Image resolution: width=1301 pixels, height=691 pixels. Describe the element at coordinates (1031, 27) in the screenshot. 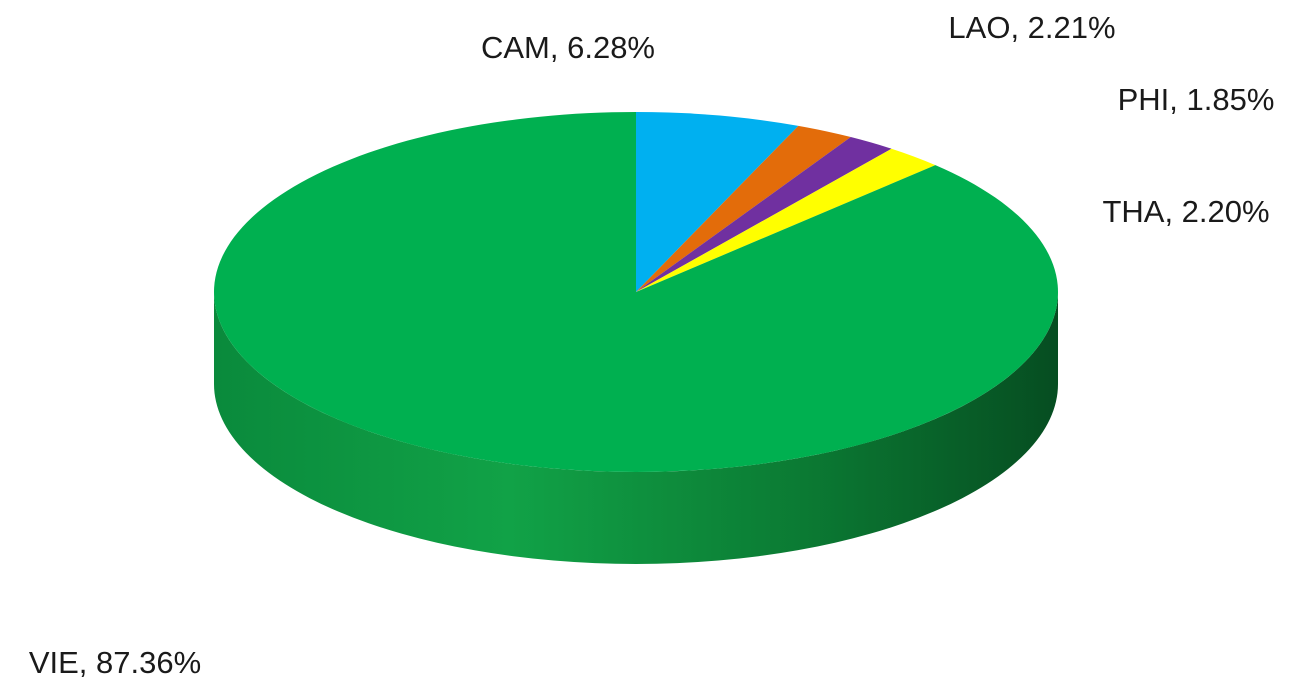

I see `slice-label-lao: LAO, 2.21%` at that location.